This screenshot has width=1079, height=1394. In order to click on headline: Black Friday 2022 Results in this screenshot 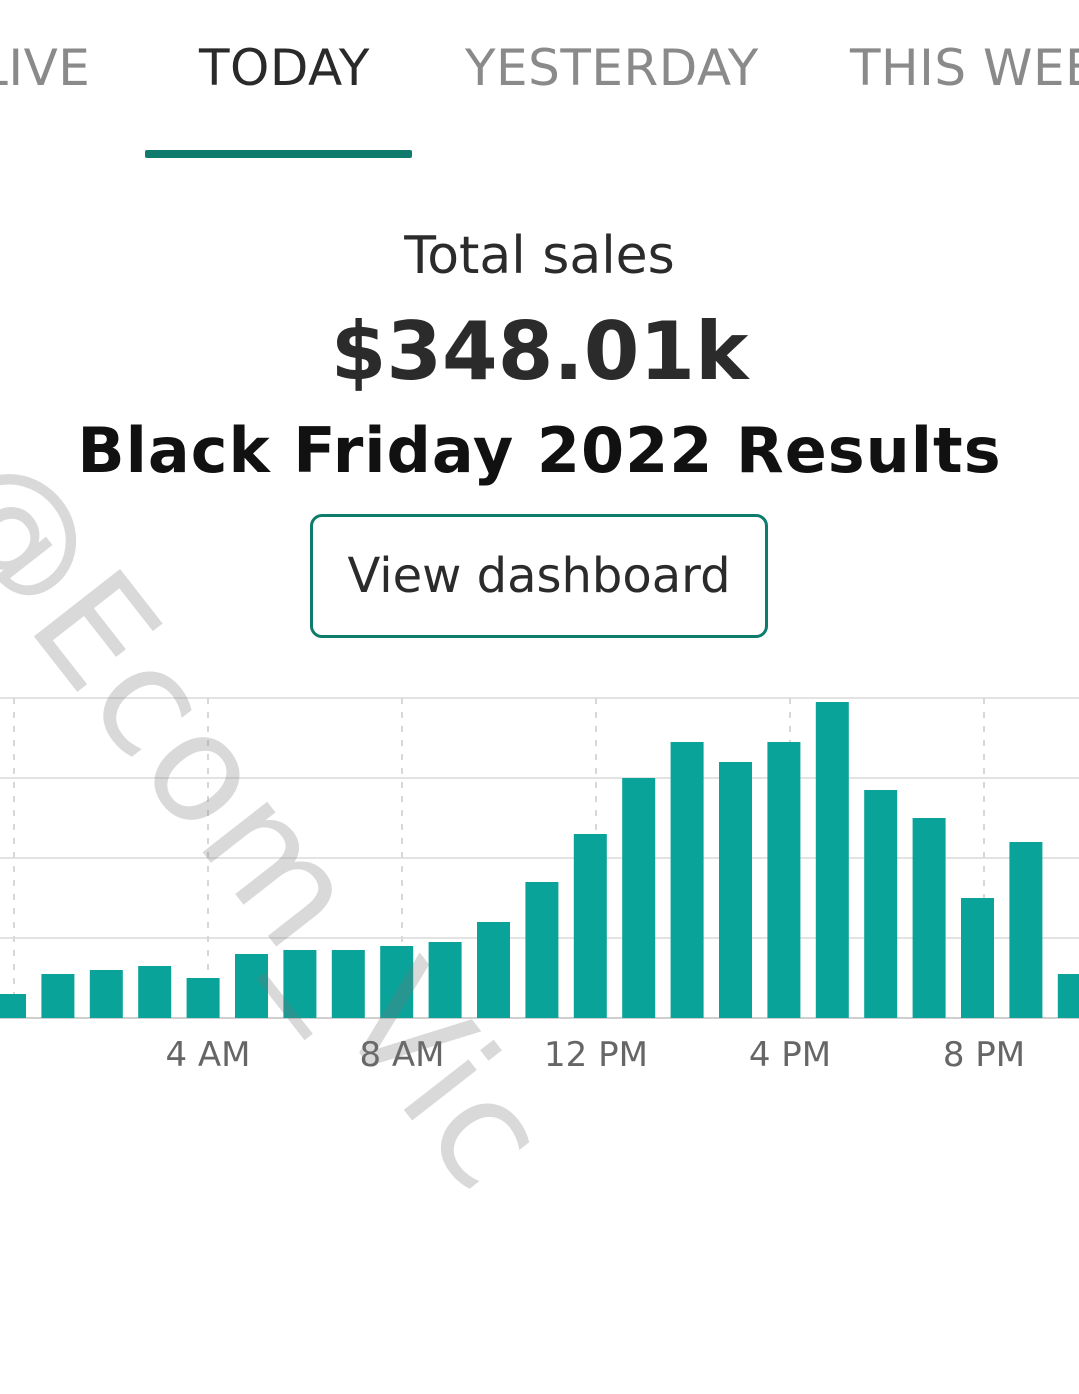, I will do `click(539, 450)`.